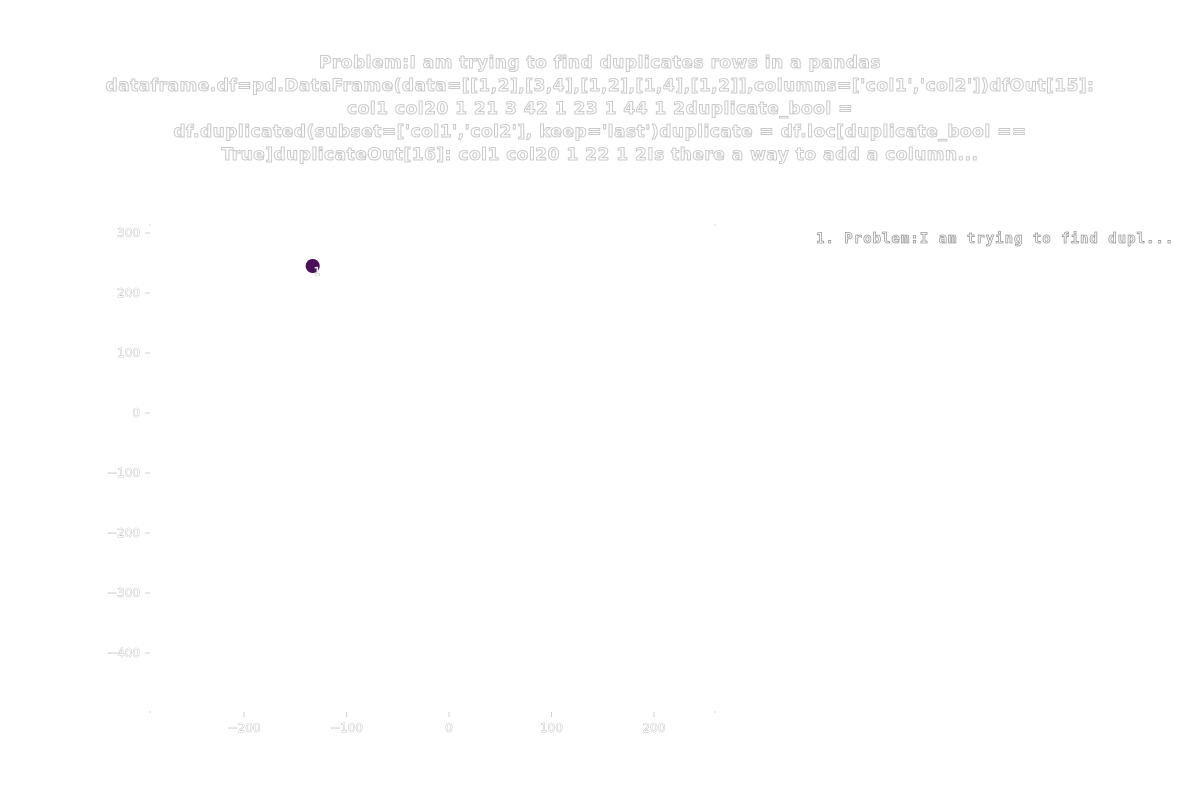 The image size is (1200, 800). What do you see at coordinates (123, 653) in the screenshot?
I see `y-tick-label: −400` at bounding box center [123, 653].